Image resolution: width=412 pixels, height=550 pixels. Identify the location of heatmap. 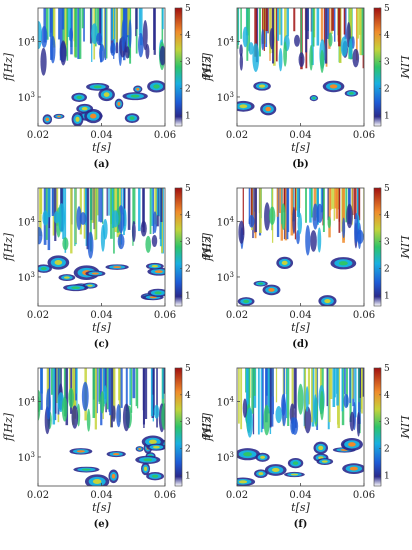
(101, 67).